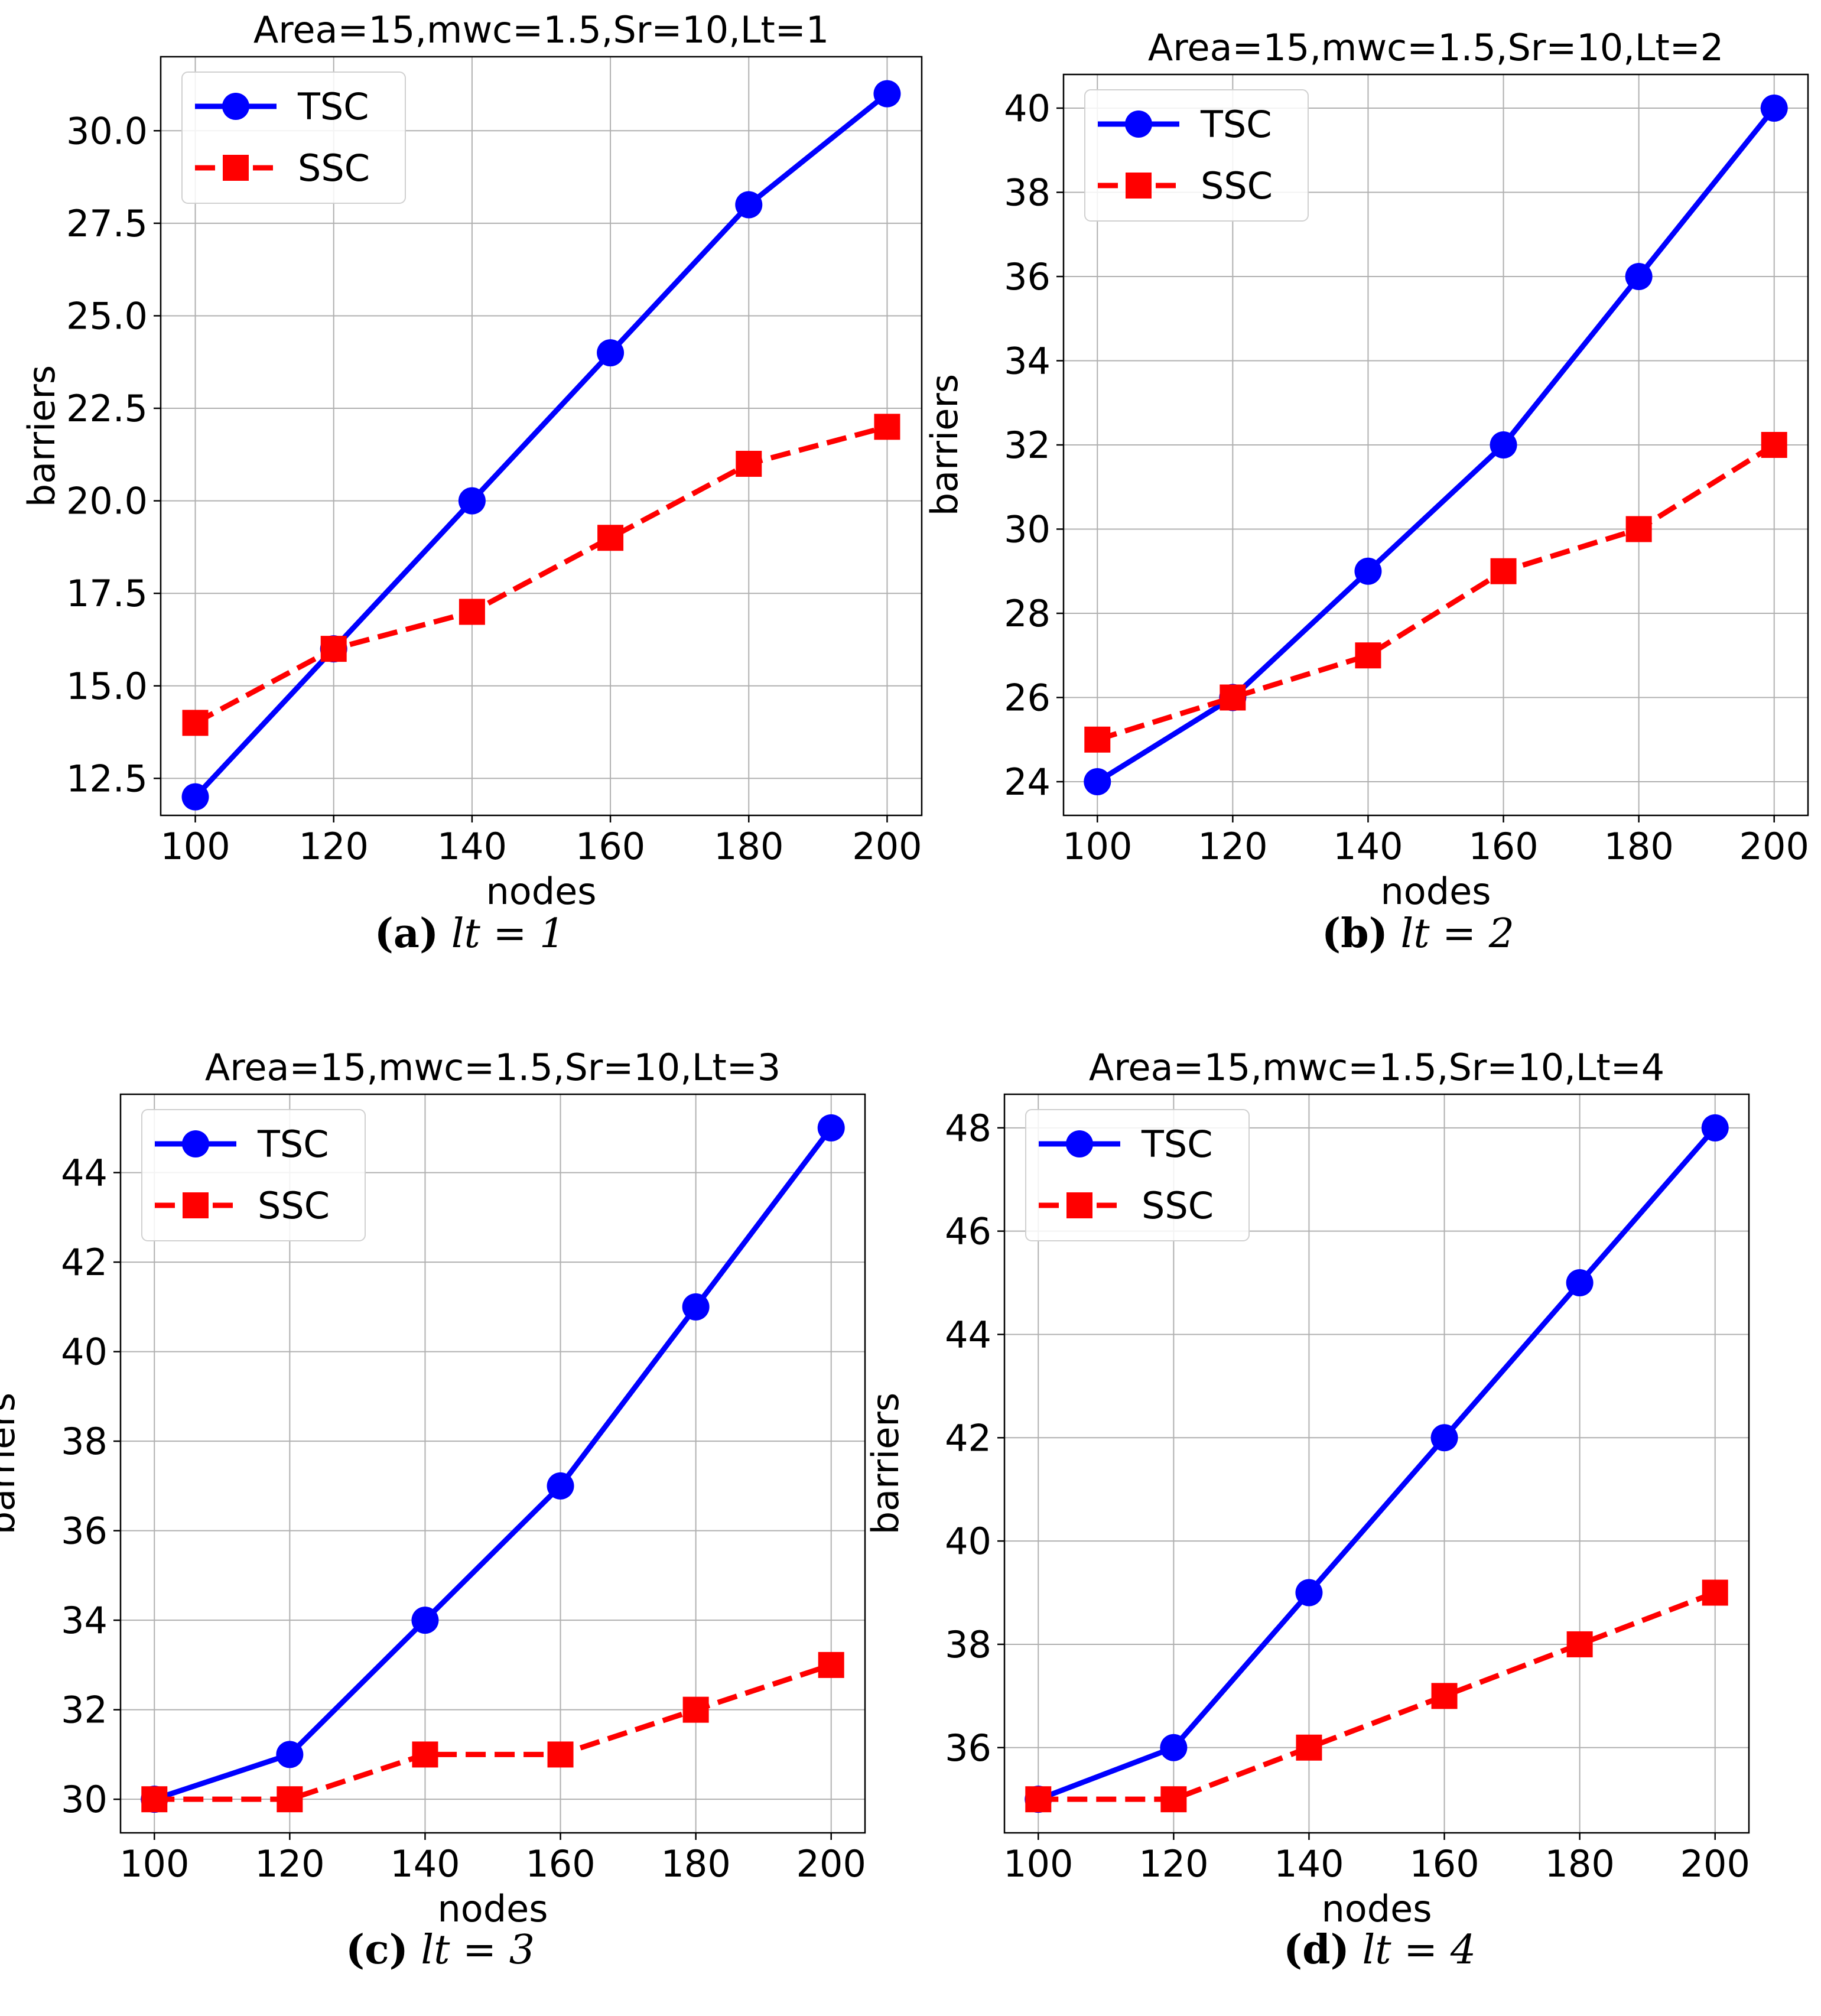 Image resolution: width=1821 pixels, height=2016 pixels. Describe the element at coordinates (84, 1620) in the screenshot. I see `y-tick-label: 34` at that location.